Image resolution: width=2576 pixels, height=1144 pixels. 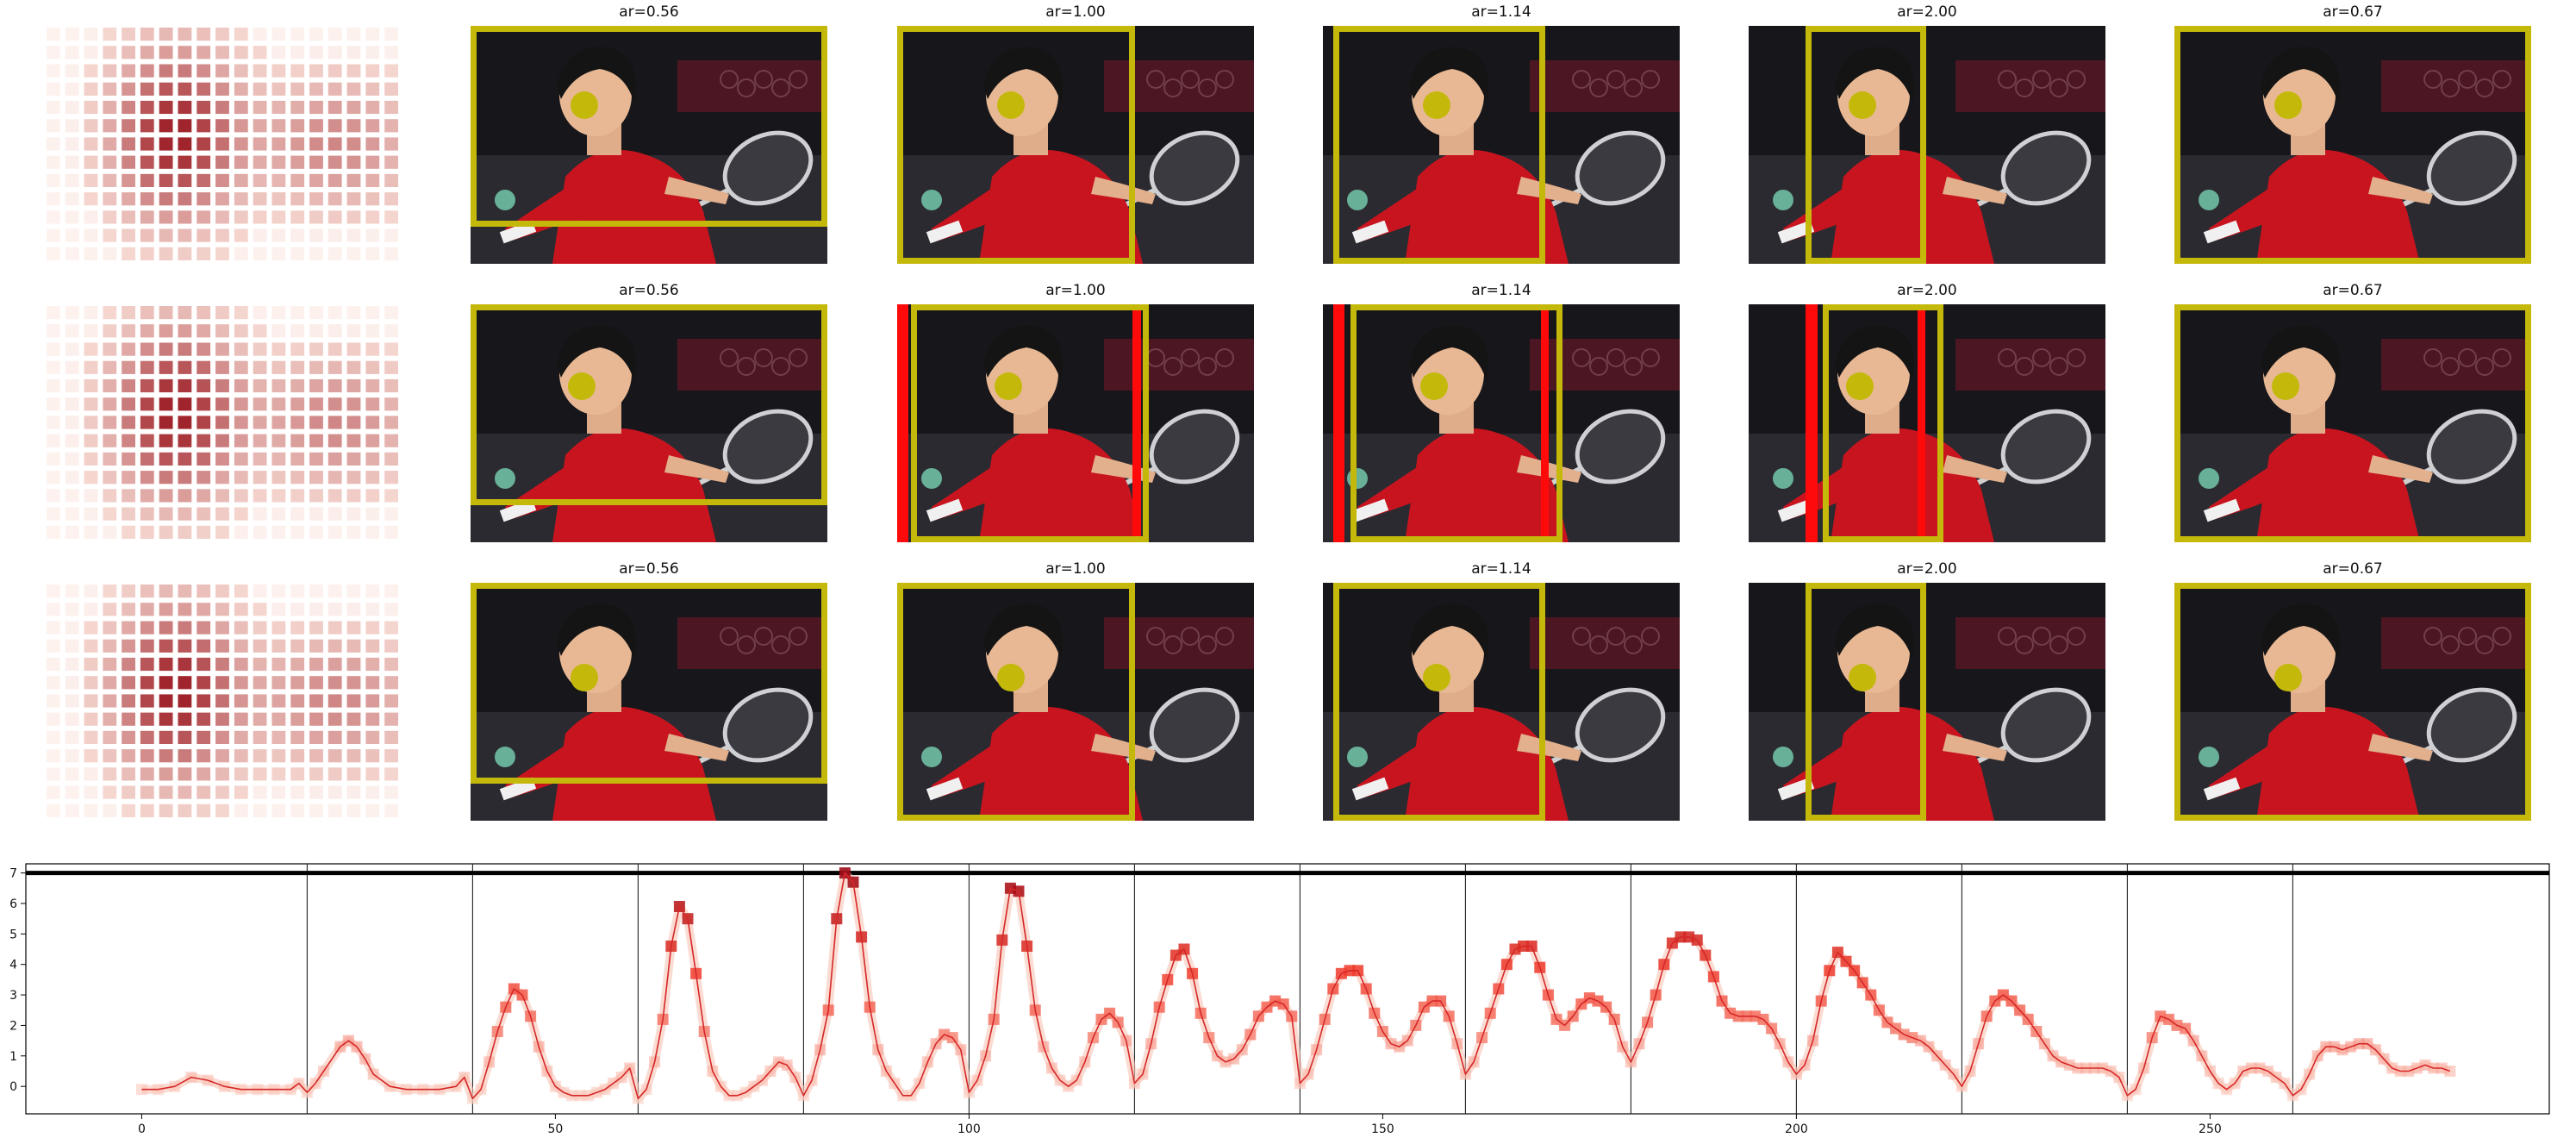 I want to click on shuttlecock, so click(x=2209, y=200).